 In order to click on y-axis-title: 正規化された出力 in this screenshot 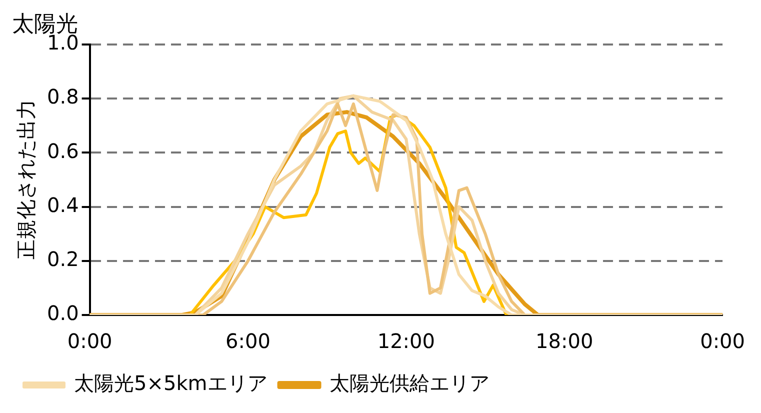, I will do `click(26, 180)`.